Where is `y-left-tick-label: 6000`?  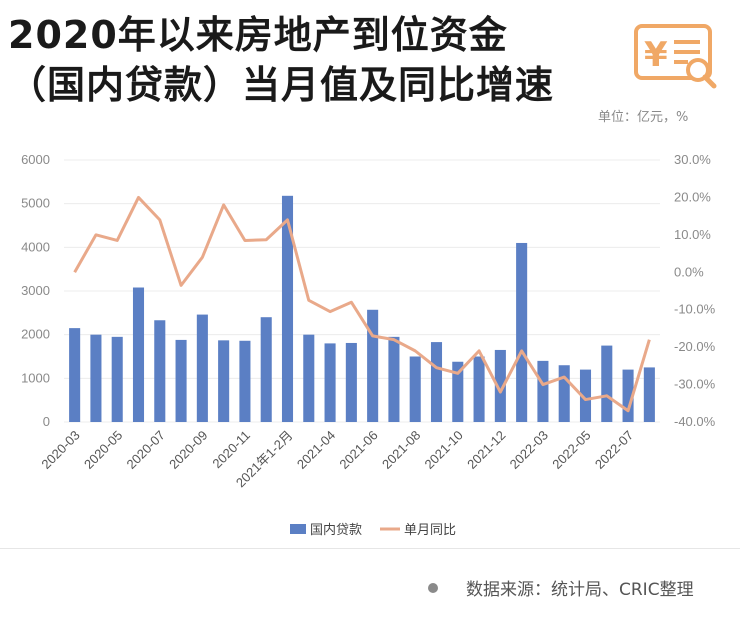
y-left-tick-label: 6000 is located at coordinates (35, 159).